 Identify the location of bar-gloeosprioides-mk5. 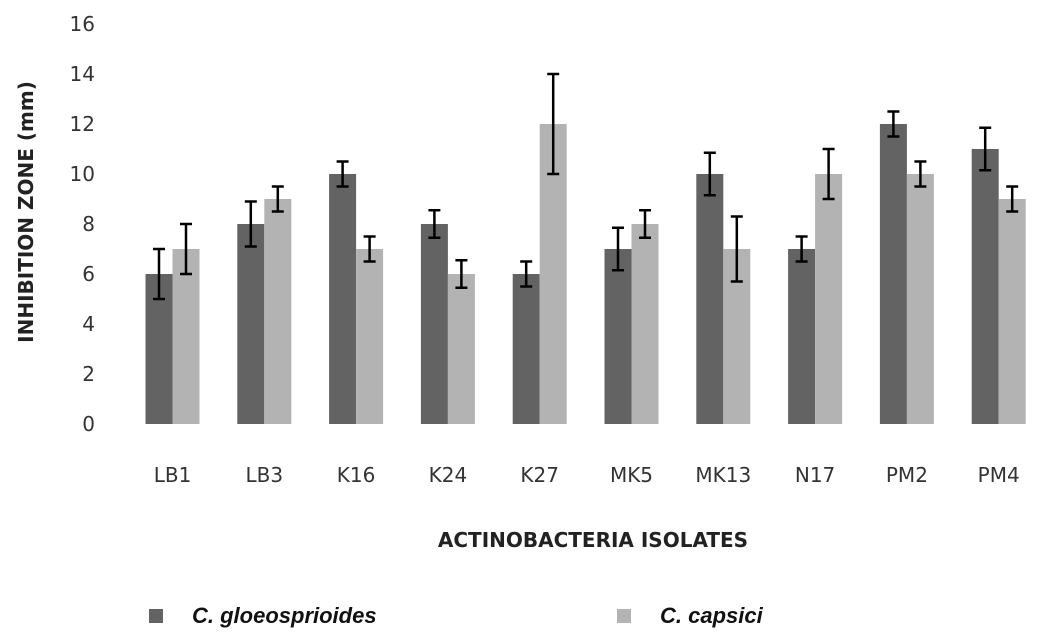
(618, 336).